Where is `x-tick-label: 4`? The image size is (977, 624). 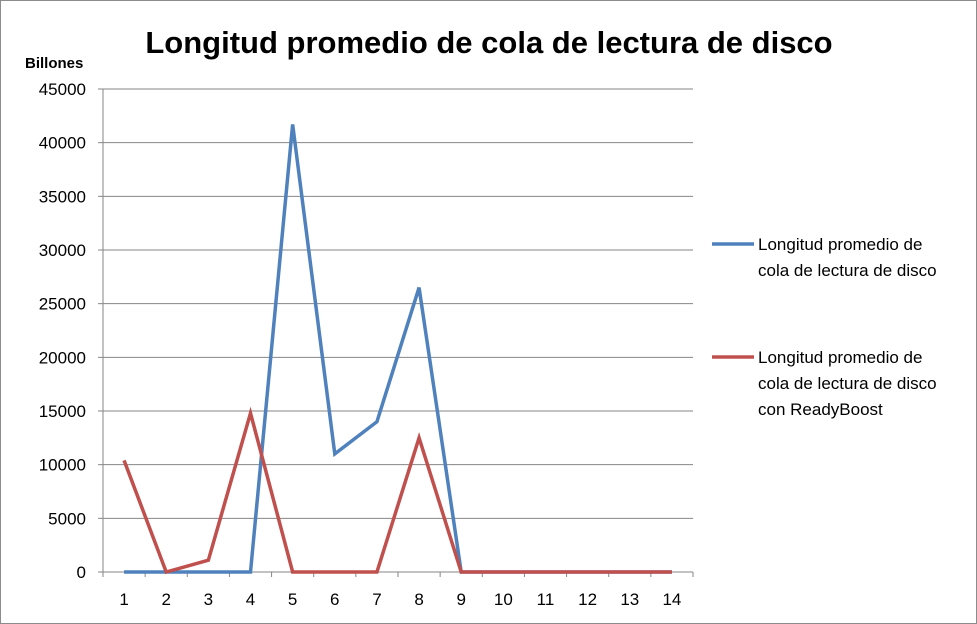 x-tick-label: 4 is located at coordinates (250, 599).